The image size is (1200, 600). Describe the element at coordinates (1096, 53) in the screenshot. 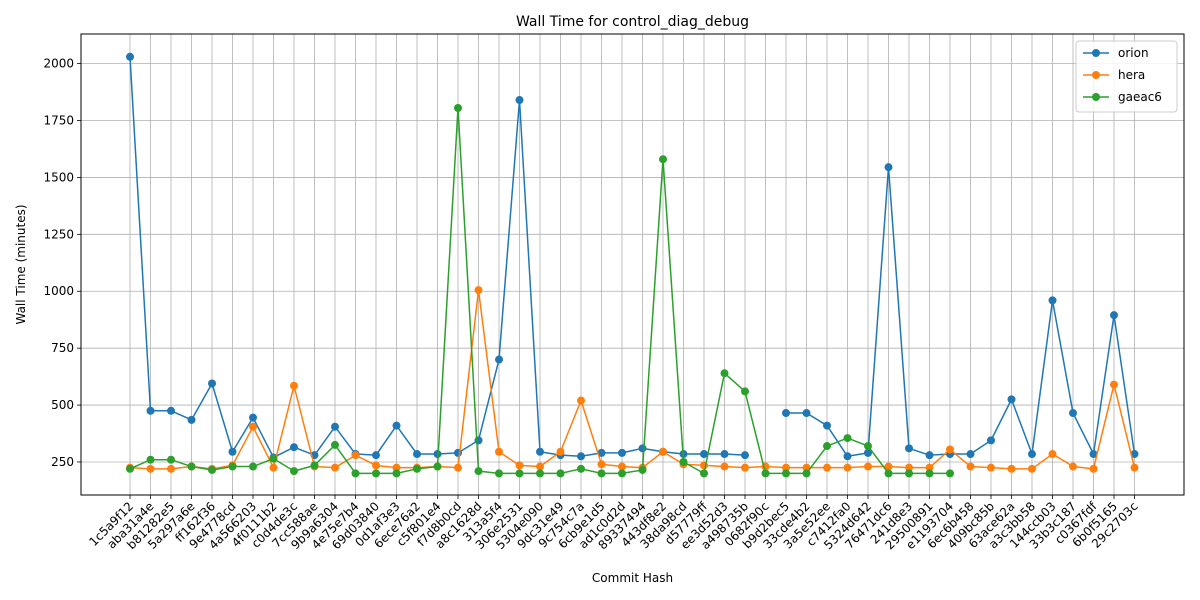

I see `legend-marker-orion` at that location.